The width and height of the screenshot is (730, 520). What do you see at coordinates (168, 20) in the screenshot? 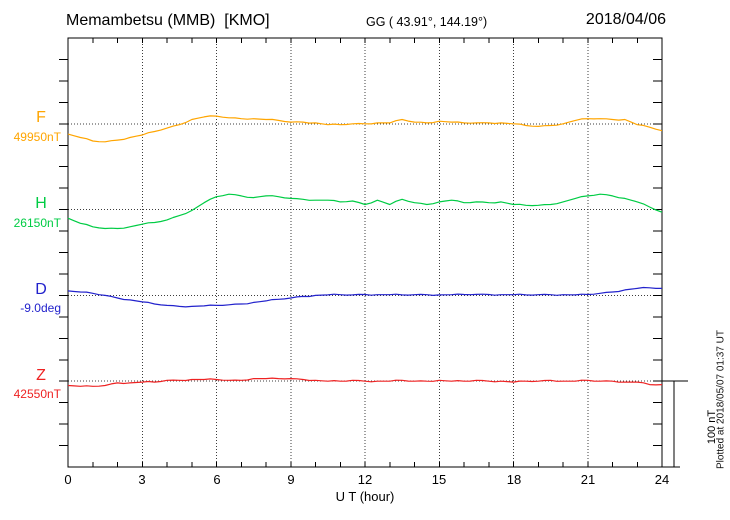
I see `station-title: Memambetsu (MMB) [KMO]` at bounding box center [168, 20].